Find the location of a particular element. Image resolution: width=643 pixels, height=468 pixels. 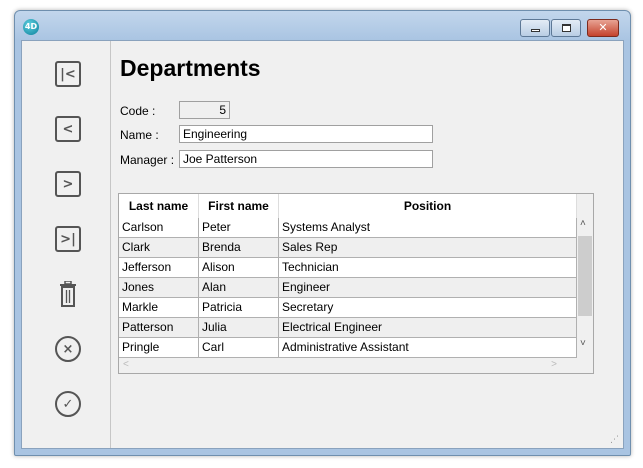

maximize-button is located at coordinates (566, 28).